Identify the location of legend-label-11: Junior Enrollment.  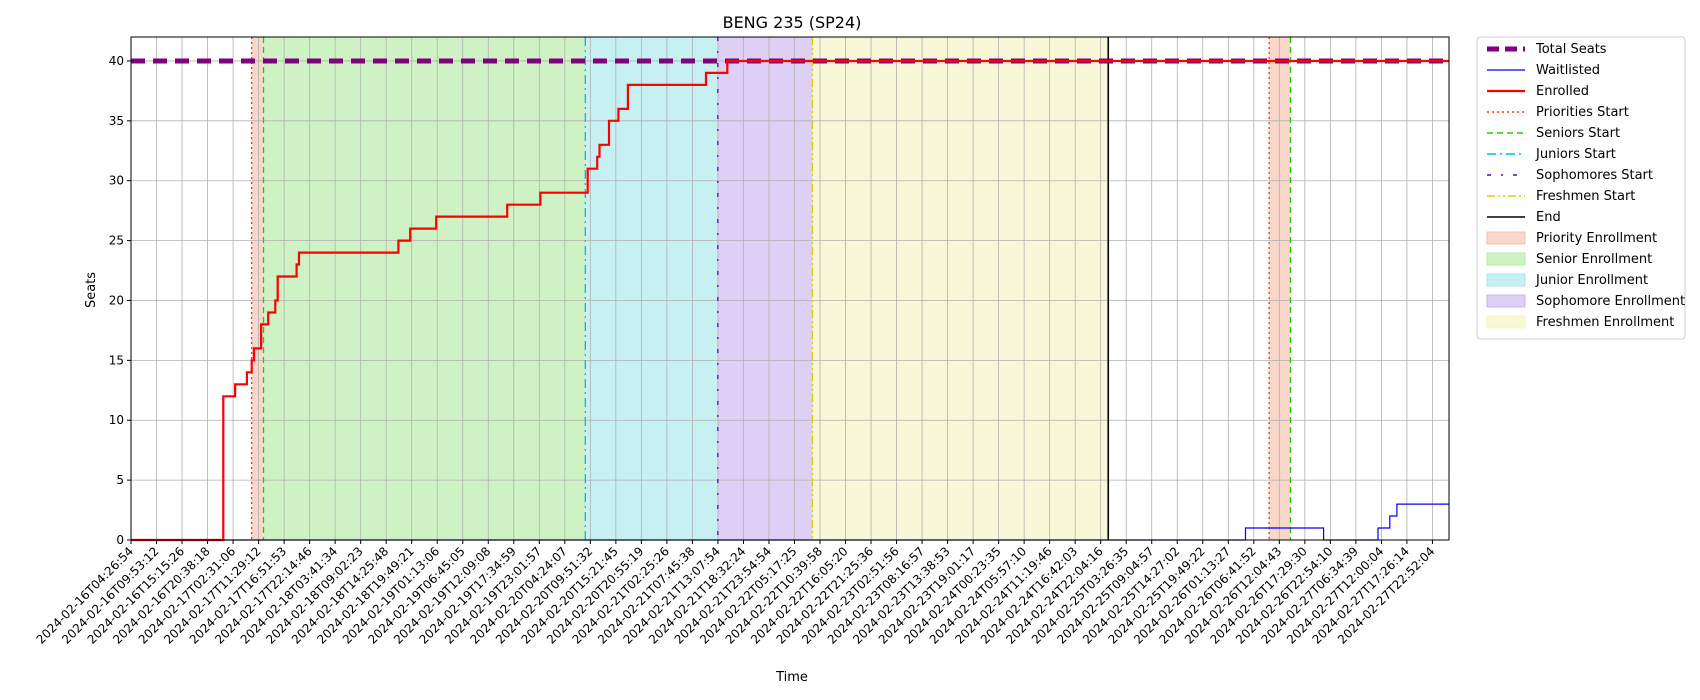
(1591, 280).